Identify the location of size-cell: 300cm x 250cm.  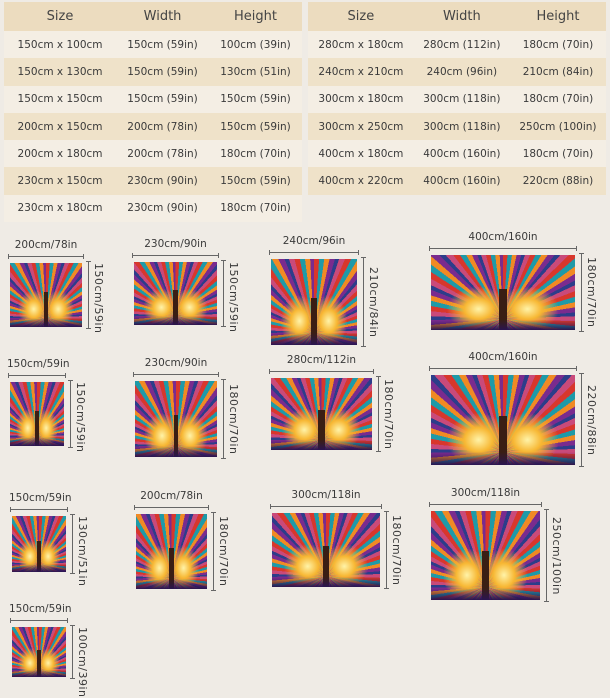
(361, 126).